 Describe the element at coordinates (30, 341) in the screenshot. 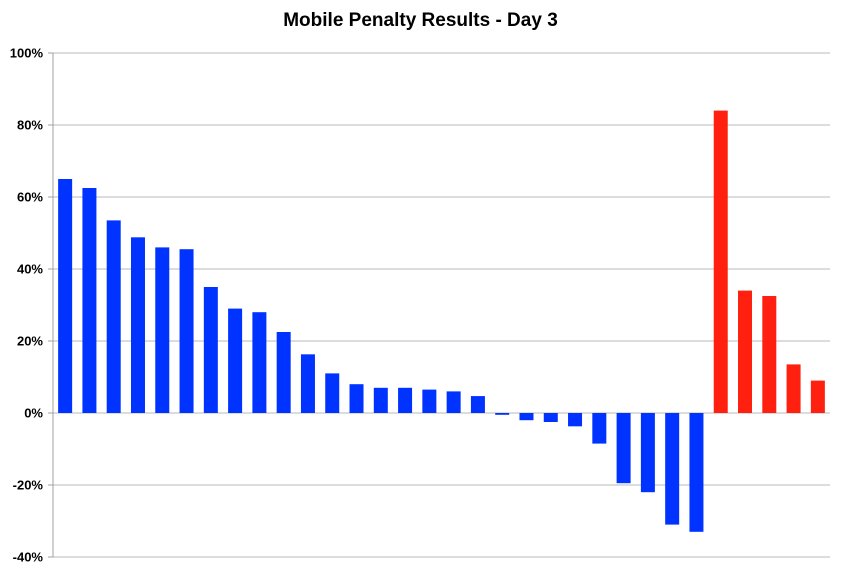

I see `y-tick-label: 20%` at that location.